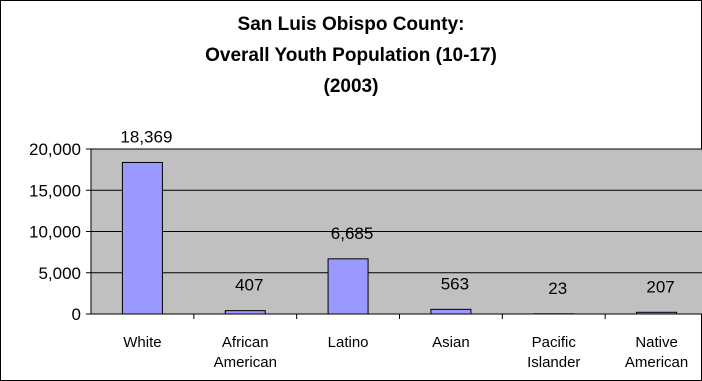 This screenshot has width=702, height=381. Describe the element at coordinates (351, 86) in the screenshot. I see `chart-title-line-3: (2003)` at that location.